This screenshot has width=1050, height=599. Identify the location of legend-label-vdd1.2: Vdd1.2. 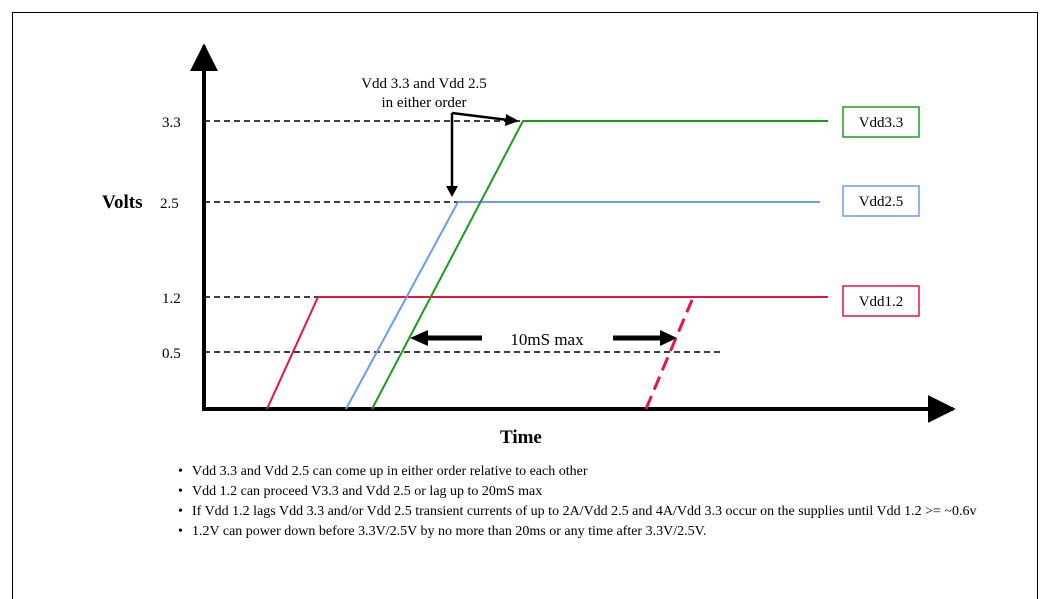
(881, 302).